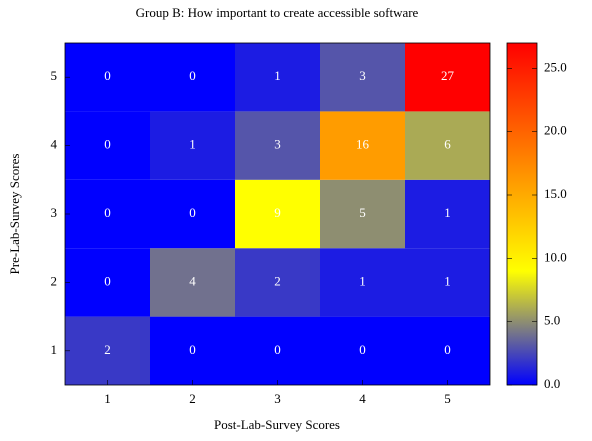 This screenshot has height=441, width=592. Describe the element at coordinates (54, 212) in the screenshot. I see `y-tick-label: 3` at that location.